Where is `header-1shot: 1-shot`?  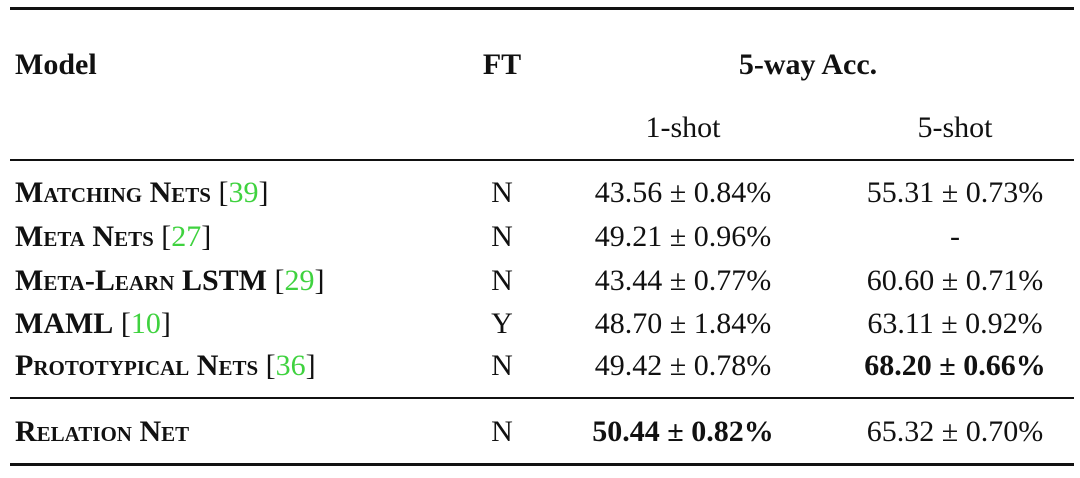
header-1shot: 1-shot is located at coordinates (683, 127).